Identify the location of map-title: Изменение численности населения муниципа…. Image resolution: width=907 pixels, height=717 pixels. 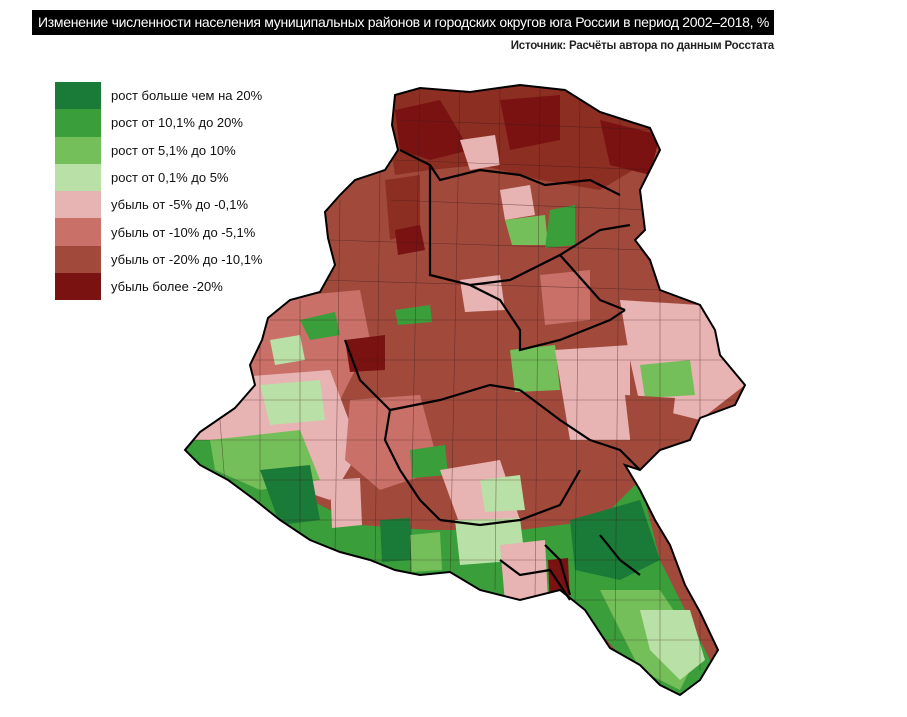
(403, 22).